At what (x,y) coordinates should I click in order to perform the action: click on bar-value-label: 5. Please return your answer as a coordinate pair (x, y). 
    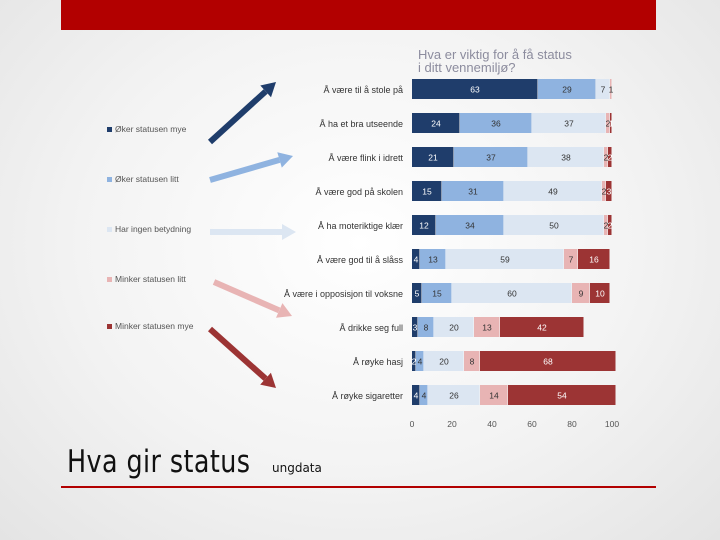
    Looking at the image, I should click on (417, 294).